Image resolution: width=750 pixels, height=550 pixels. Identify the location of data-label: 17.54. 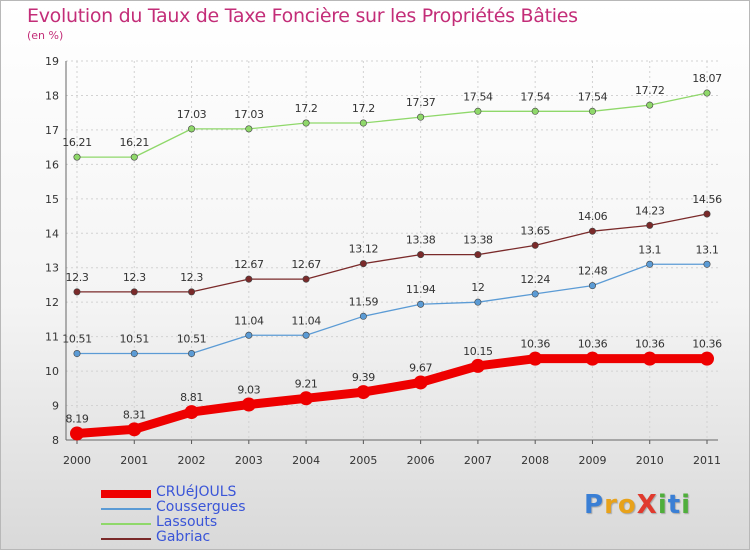
(478, 96).